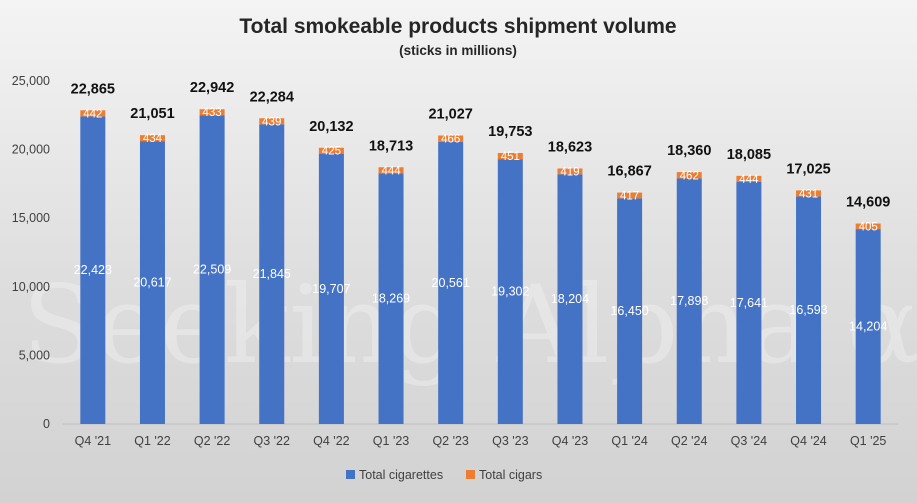 Image resolution: width=917 pixels, height=503 pixels. I want to click on x-tick-label: Q3 '24, so click(749, 441).